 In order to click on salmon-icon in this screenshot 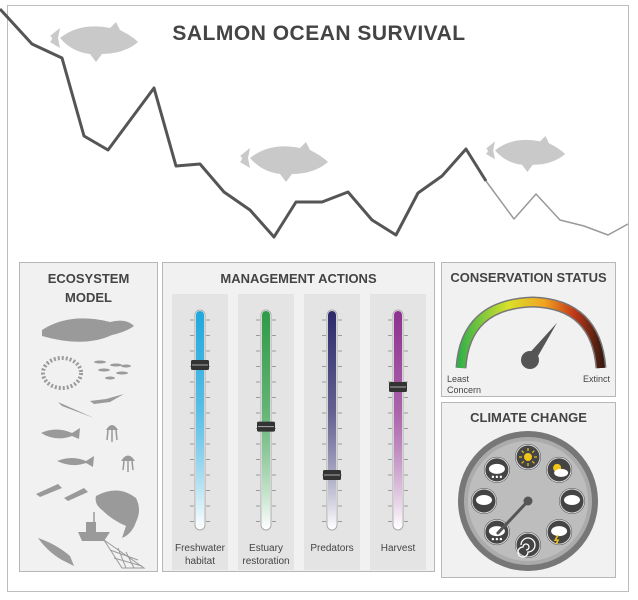, I will do `click(88, 330)`.